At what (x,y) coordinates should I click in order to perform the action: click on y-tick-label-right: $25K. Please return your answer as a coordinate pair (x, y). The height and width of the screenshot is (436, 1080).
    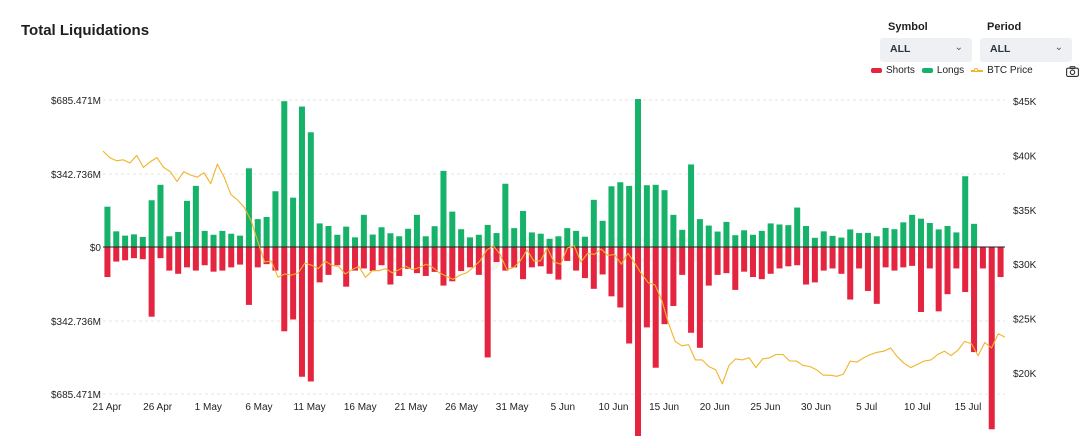
    Looking at the image, I should click on (1025, 320).